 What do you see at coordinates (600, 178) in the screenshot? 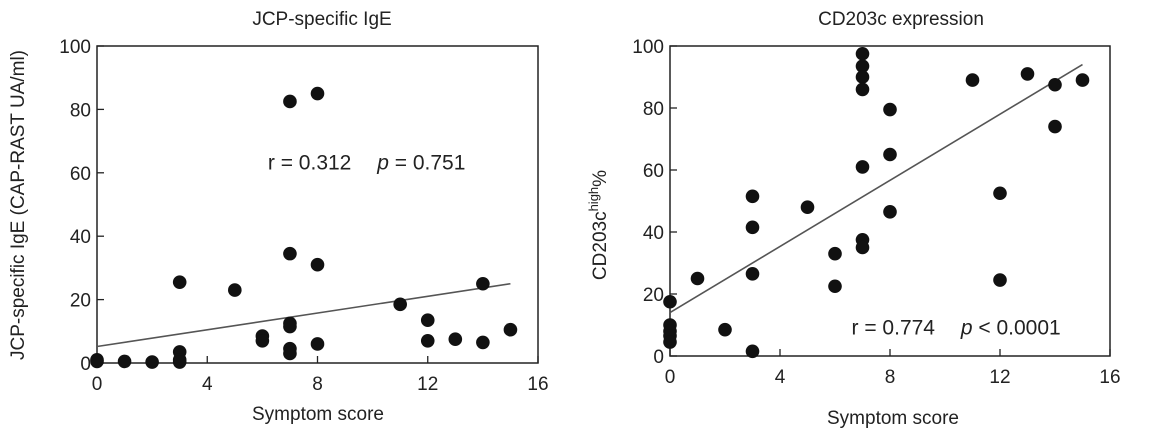
I see `y-axis-label-suffix: %` at bounding box center [600, 178].